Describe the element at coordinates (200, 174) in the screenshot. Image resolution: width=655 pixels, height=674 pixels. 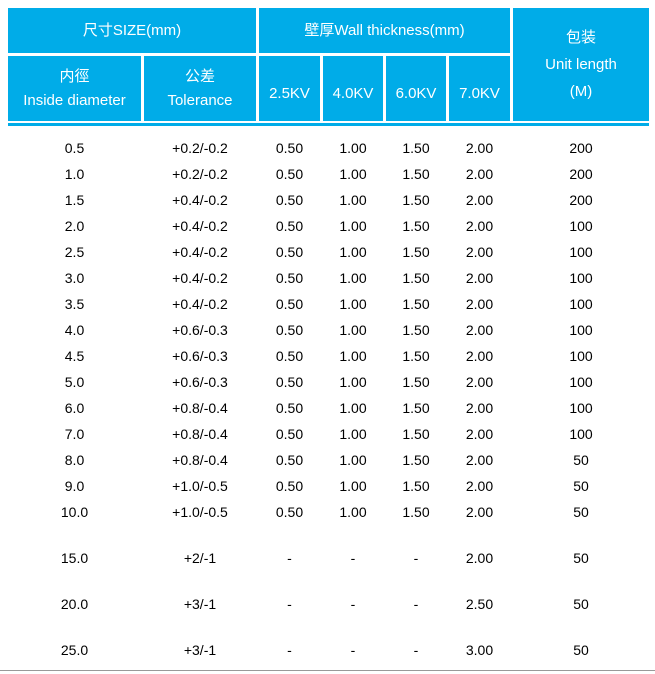
I see `table-cell: +0.2/-0.2` at that location.